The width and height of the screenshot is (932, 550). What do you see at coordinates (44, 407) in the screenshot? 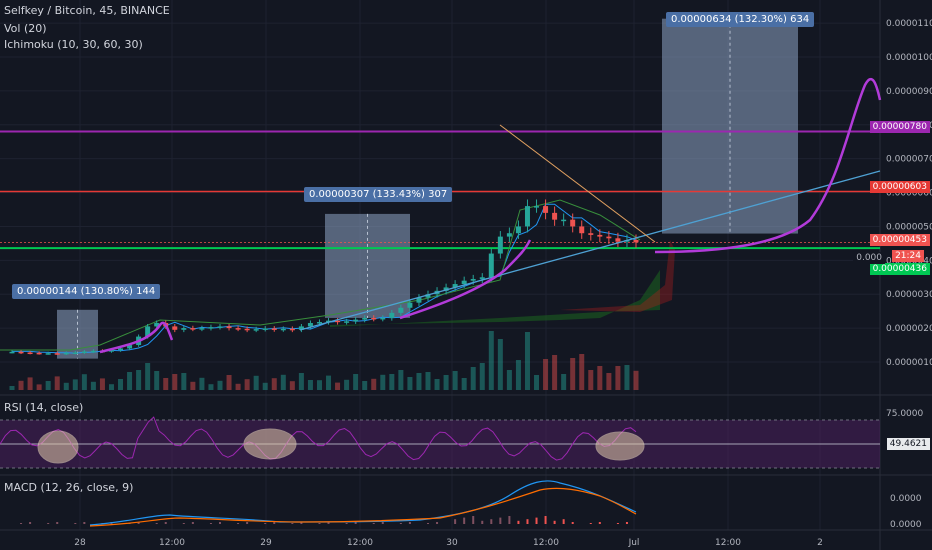
I see `rsi-legend: RSI (14, close)` at bounding box center [44, 407].